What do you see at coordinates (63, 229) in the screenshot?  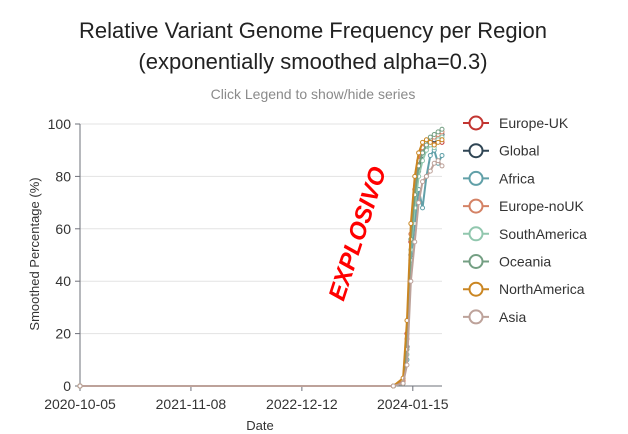 I see `y-tick-label: 60` at bounding box center [63, 229].